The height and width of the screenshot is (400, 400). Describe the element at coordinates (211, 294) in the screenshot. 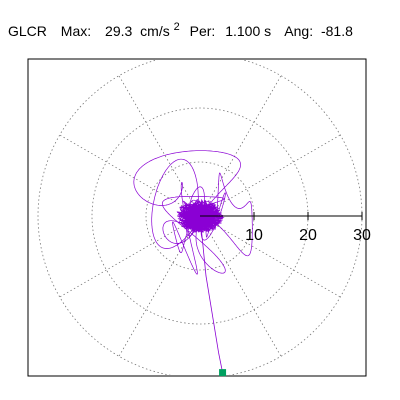

I see `trace-peak-excursion` at that location.